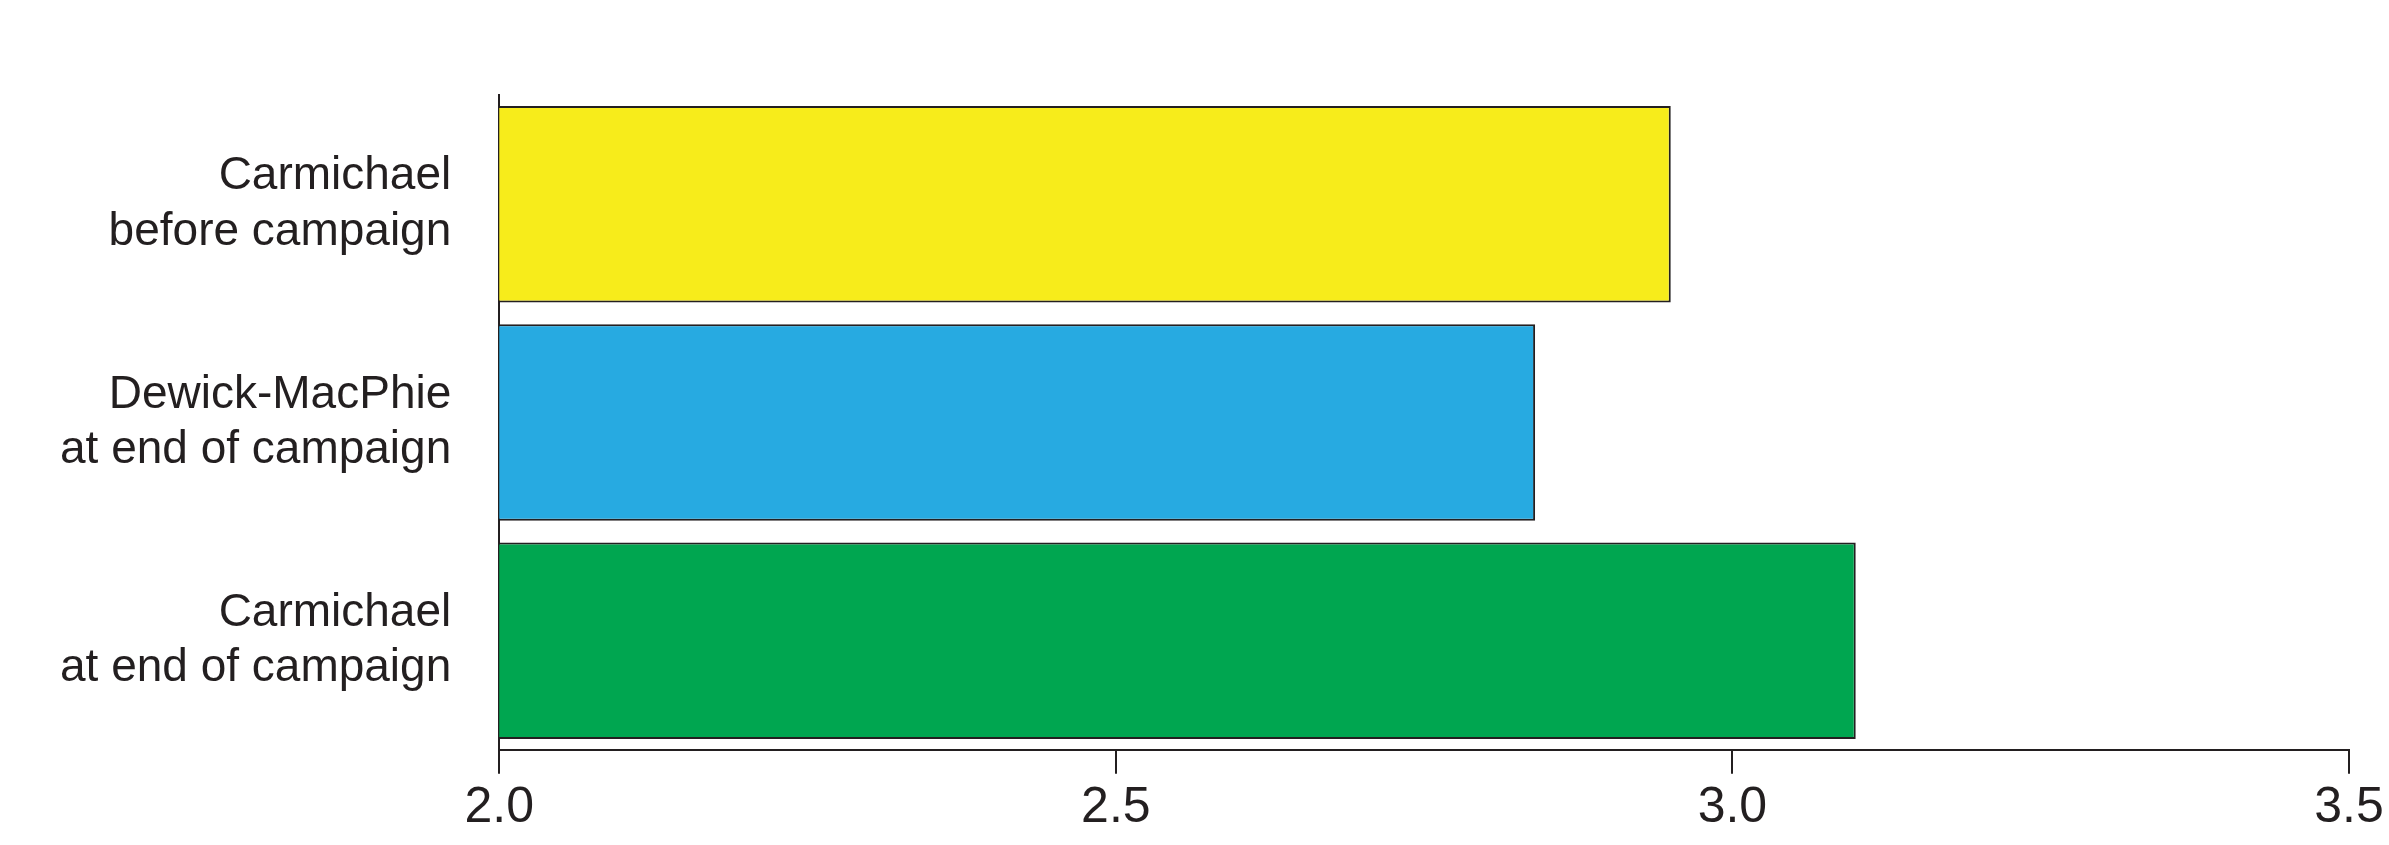 This screenshot has width=2389, height=845. I want to click on x-tick-label: 3.0, so click(1732, 804).